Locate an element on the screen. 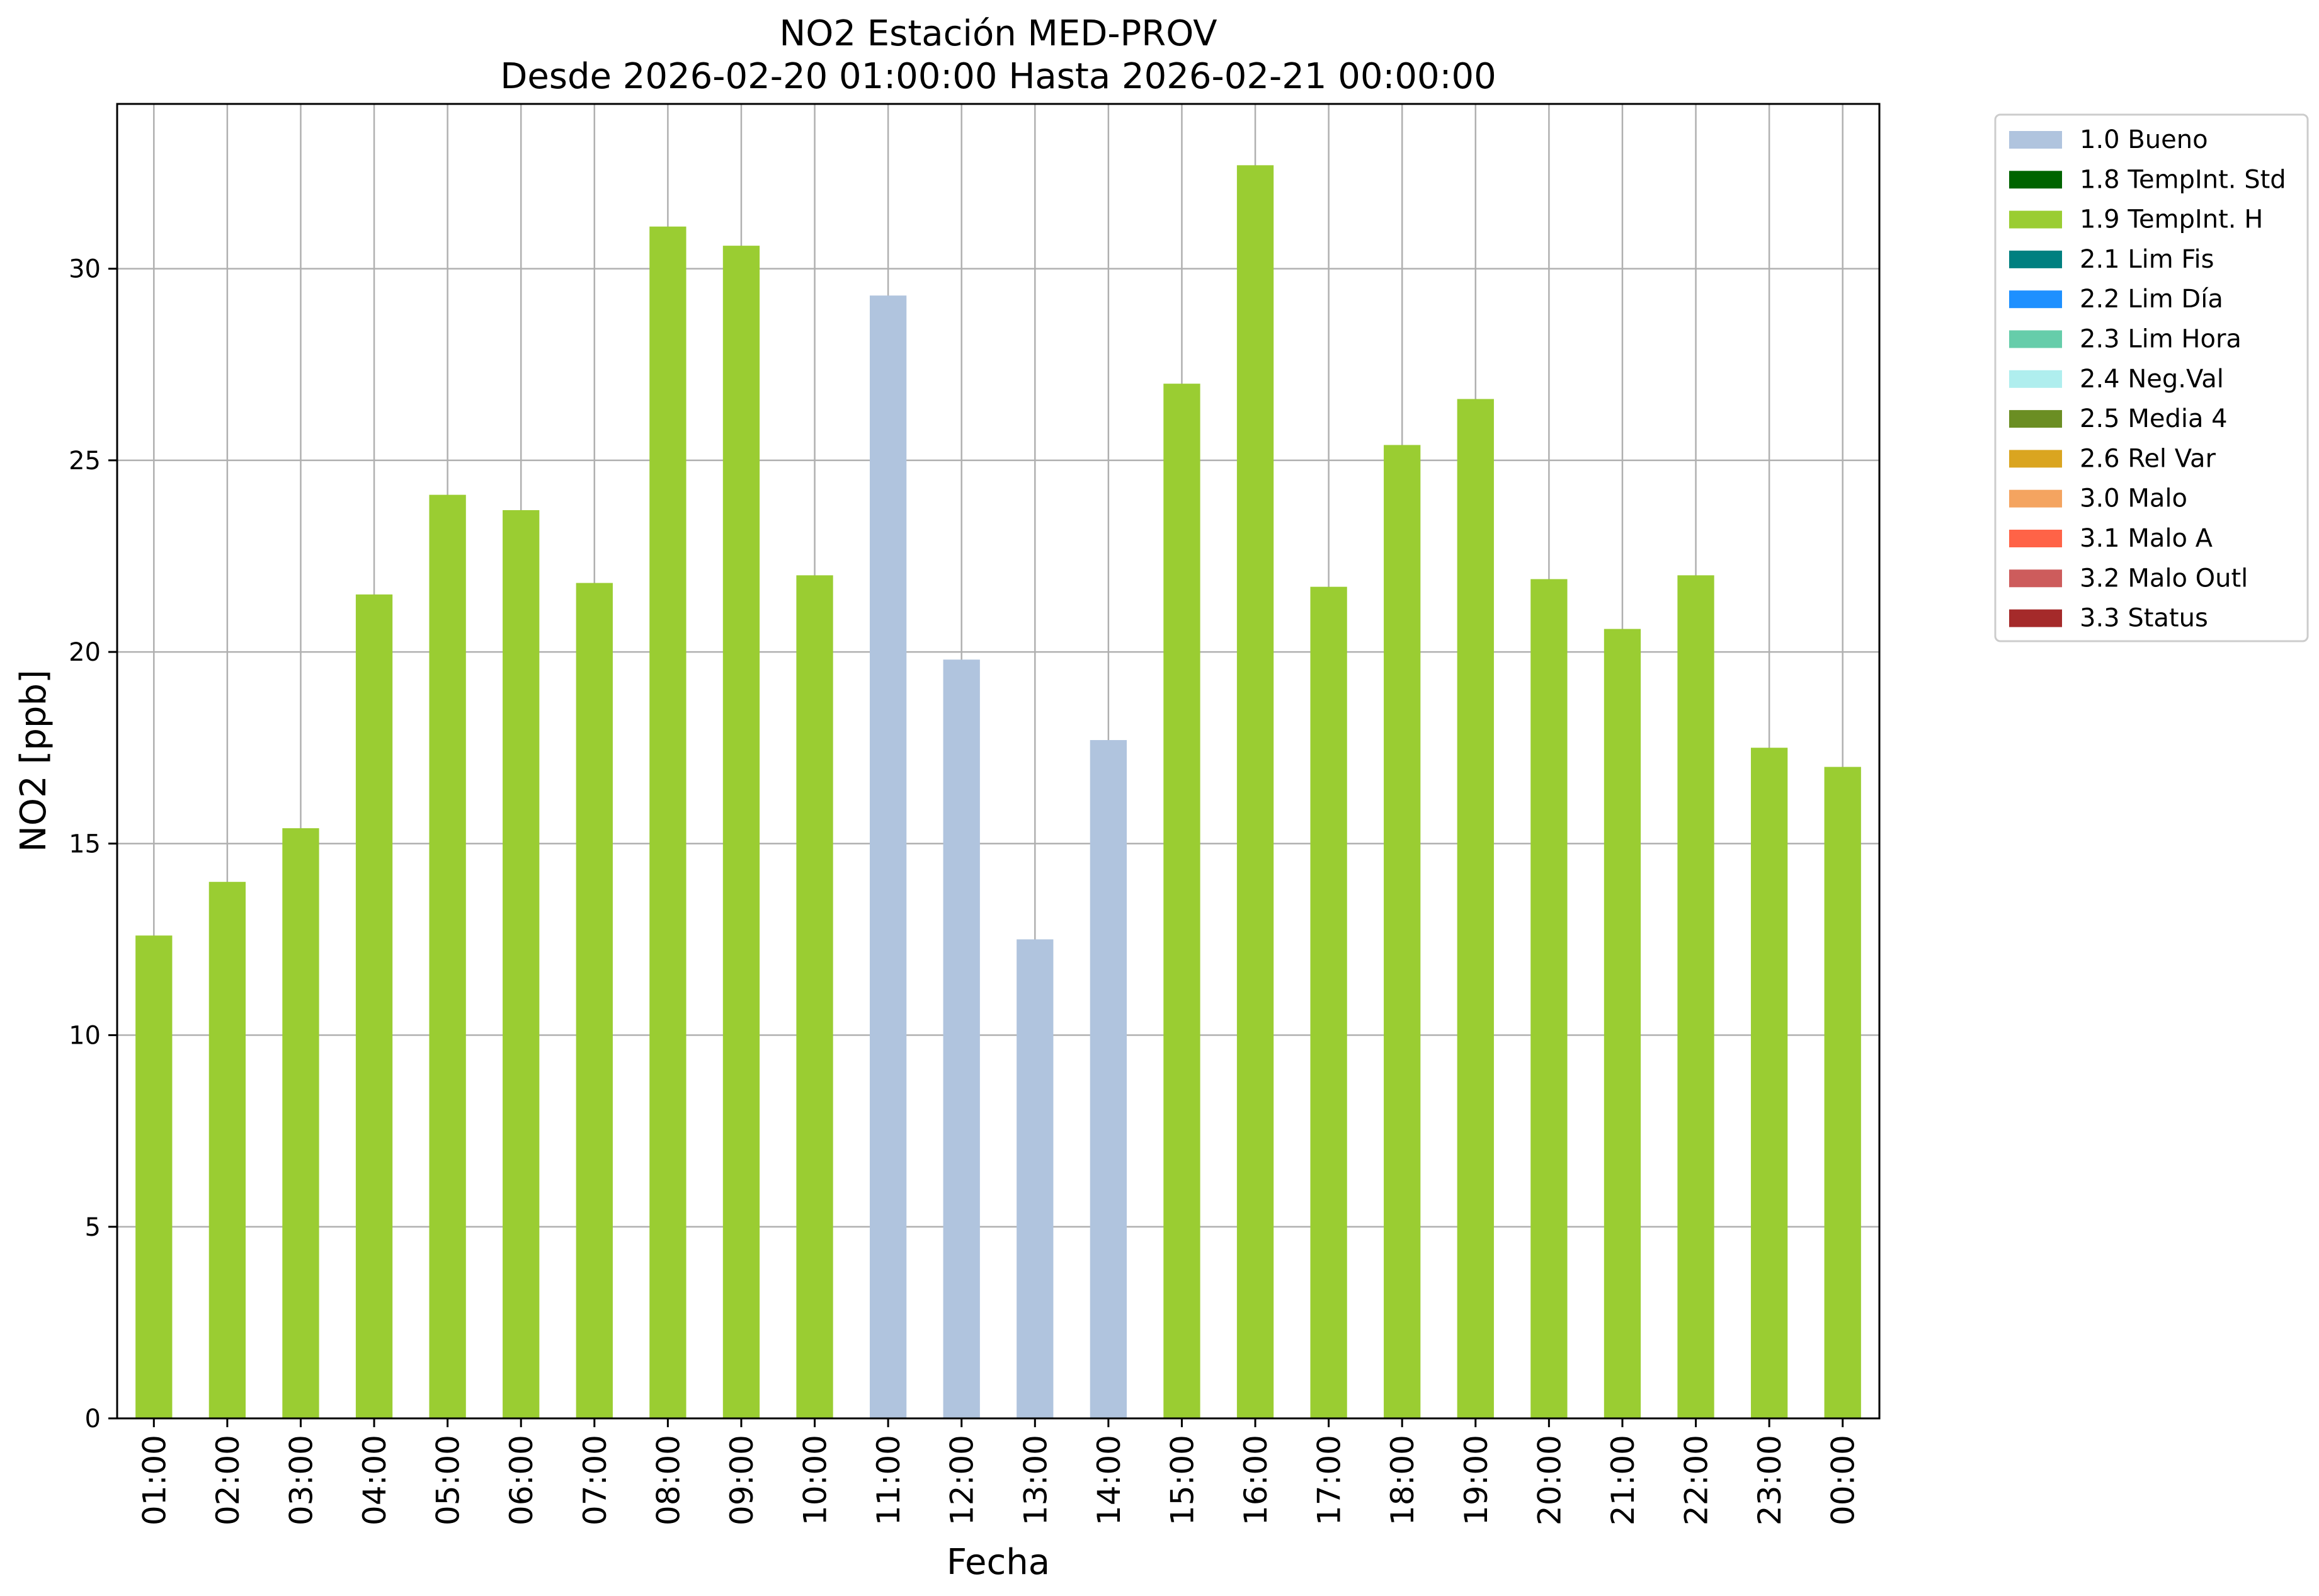 The height and width of the screenshot is (1596, 2319). x-tick-label: 23:00 is located at coordinates (1770, 1480).